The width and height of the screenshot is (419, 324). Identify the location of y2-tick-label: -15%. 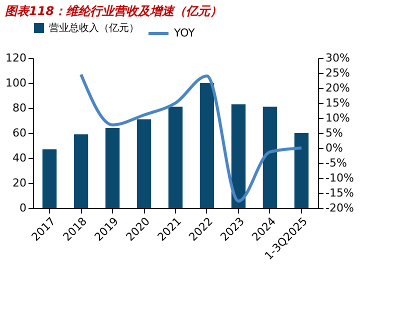
(340, 193).